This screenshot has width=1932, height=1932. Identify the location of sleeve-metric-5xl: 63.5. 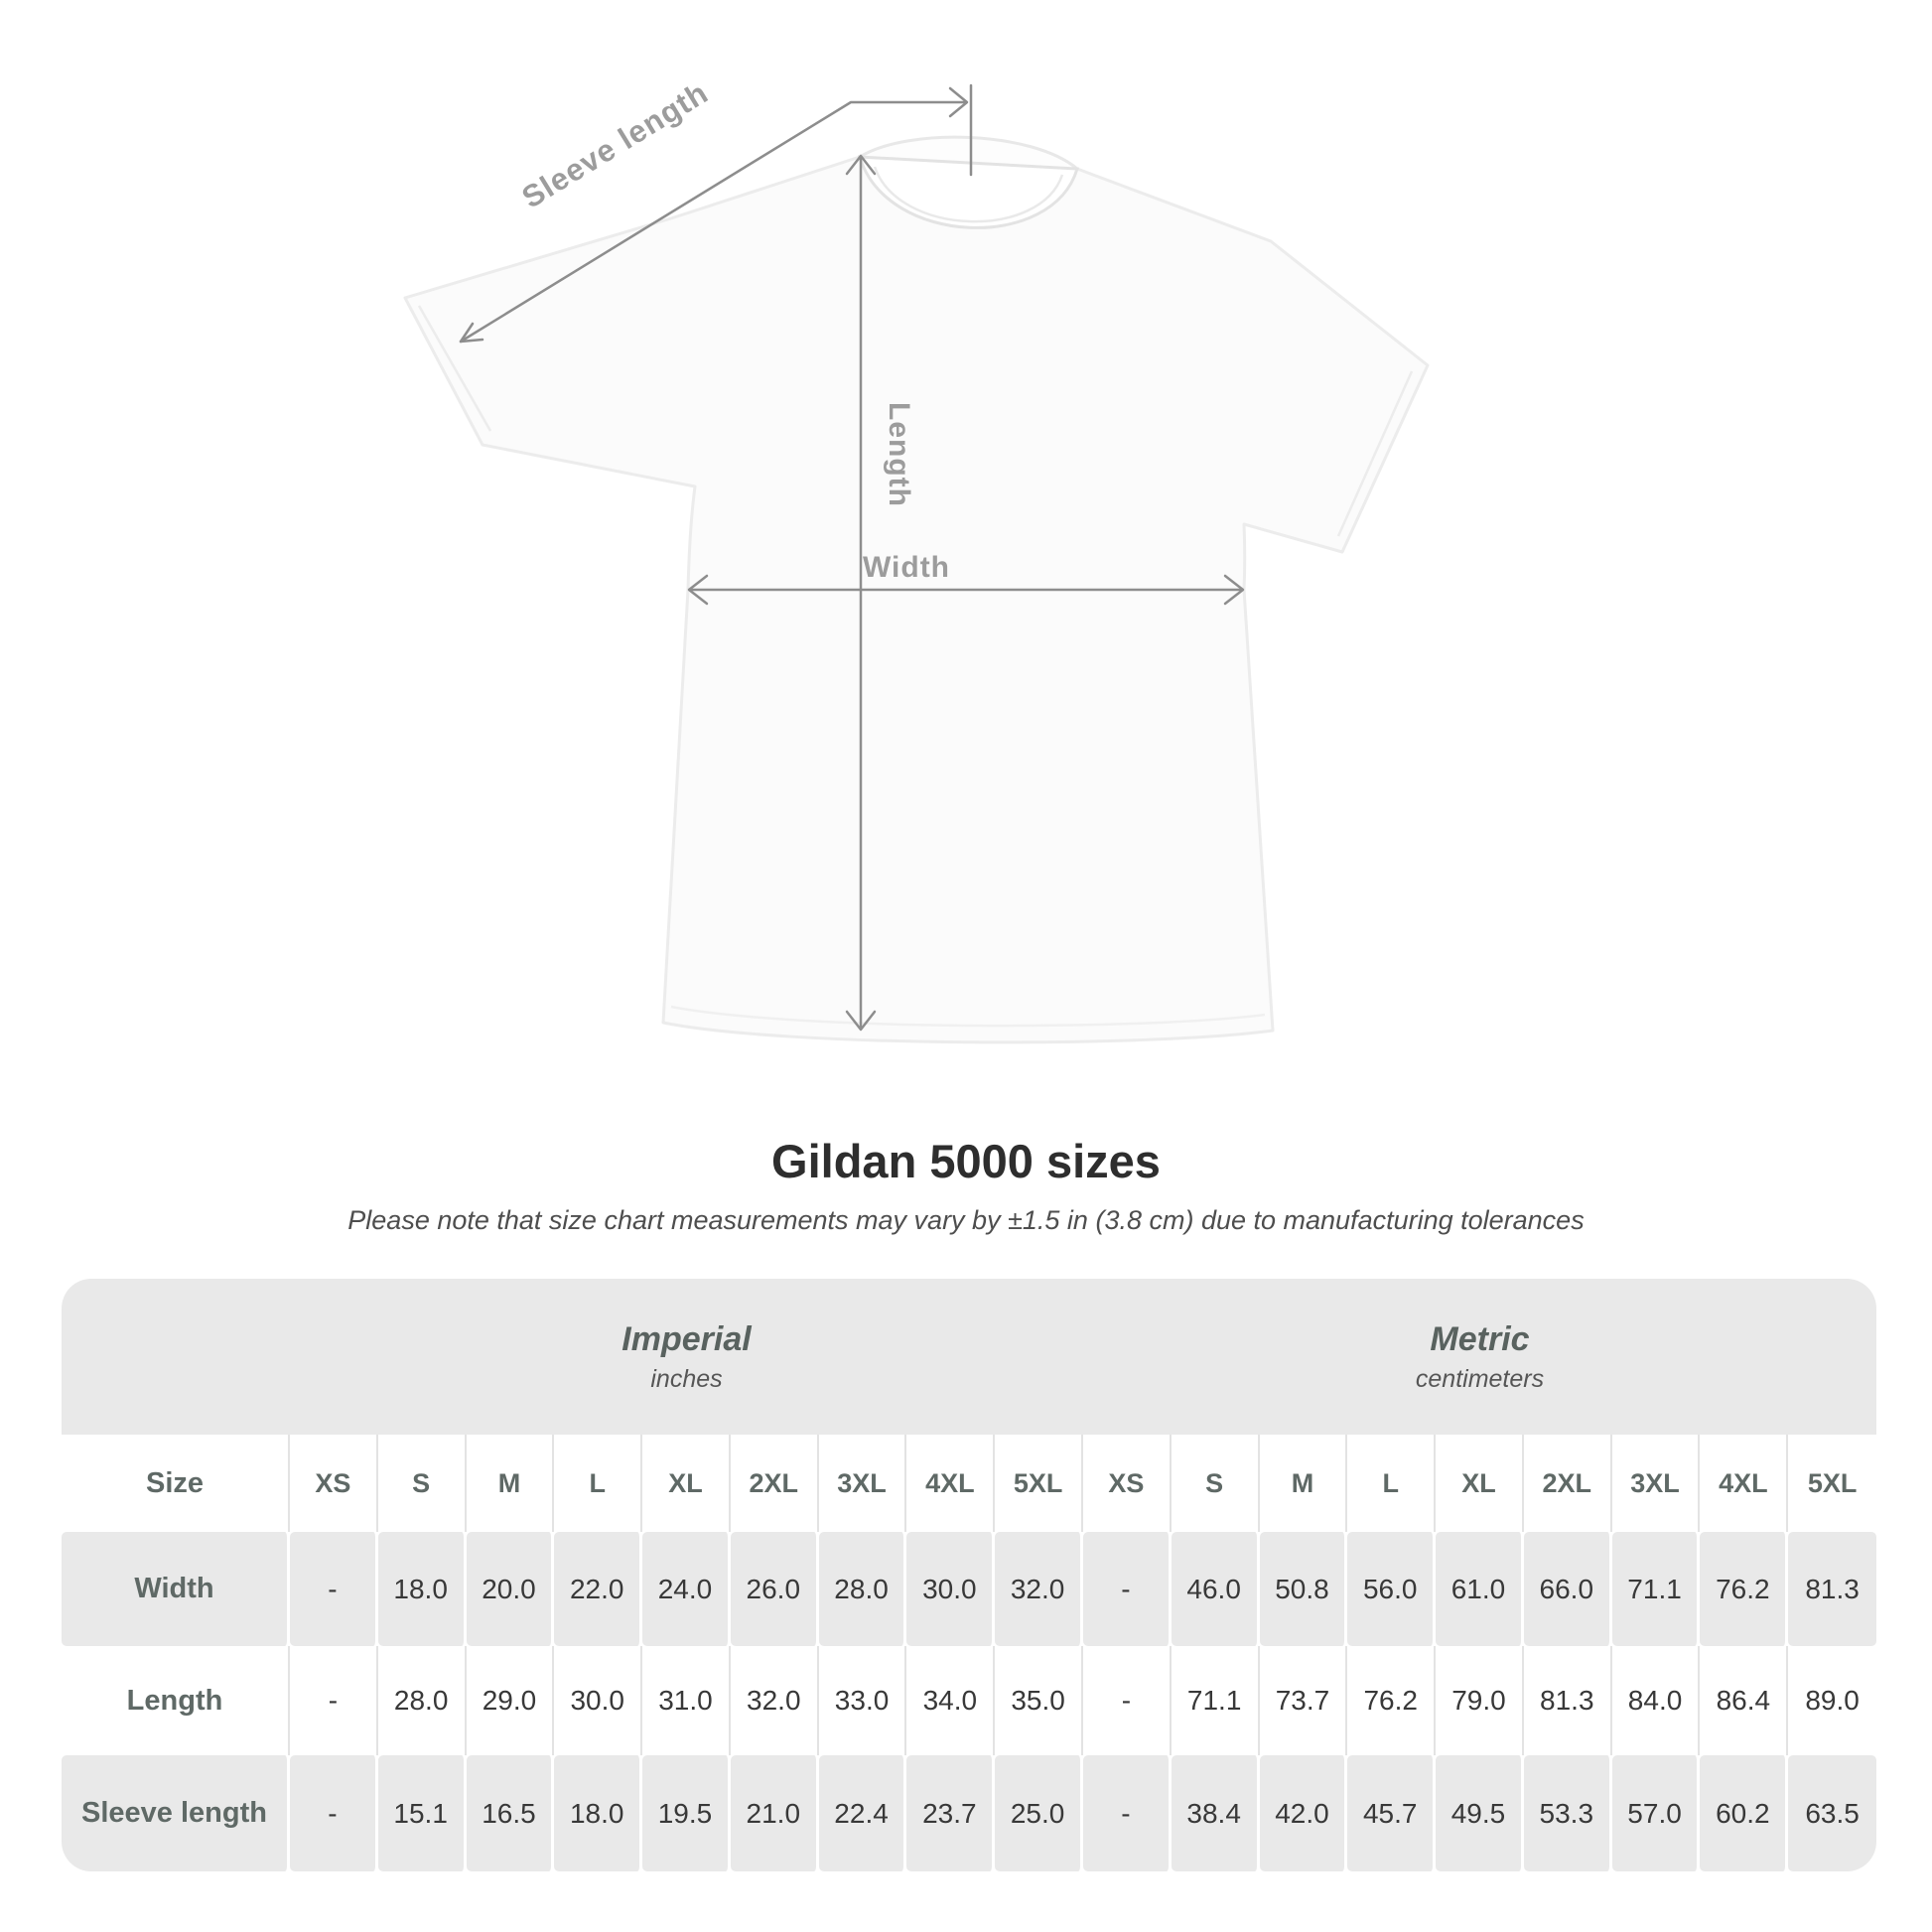
(1832, 1813).